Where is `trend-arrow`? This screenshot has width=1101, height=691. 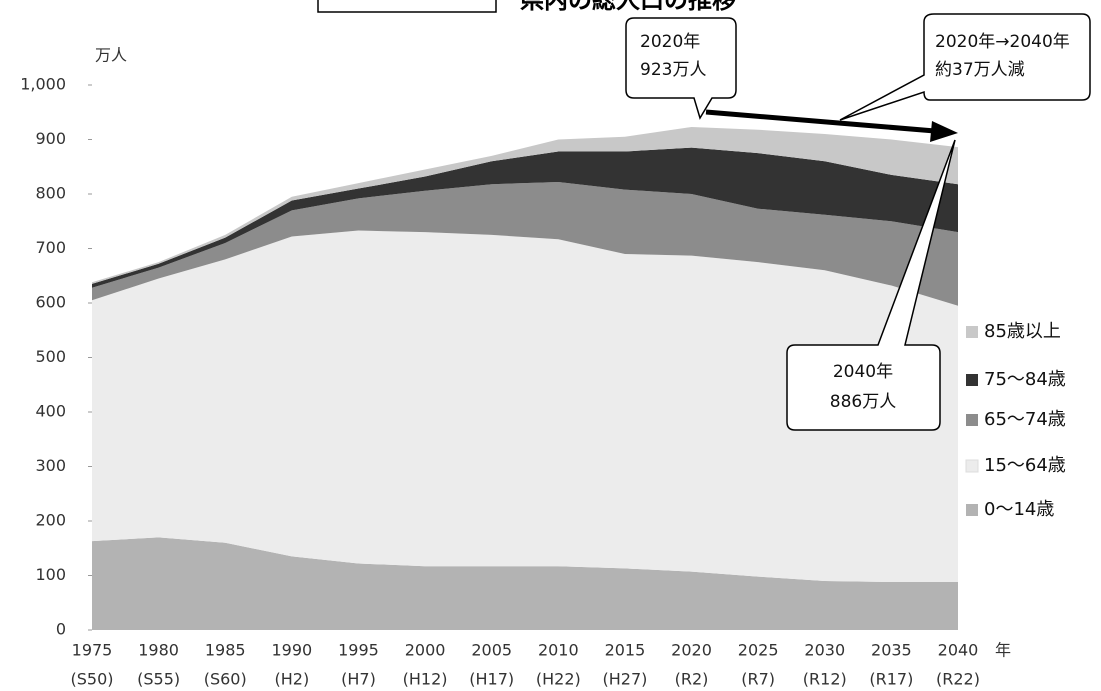
trend-arrow is located at coordinates (820, 121).